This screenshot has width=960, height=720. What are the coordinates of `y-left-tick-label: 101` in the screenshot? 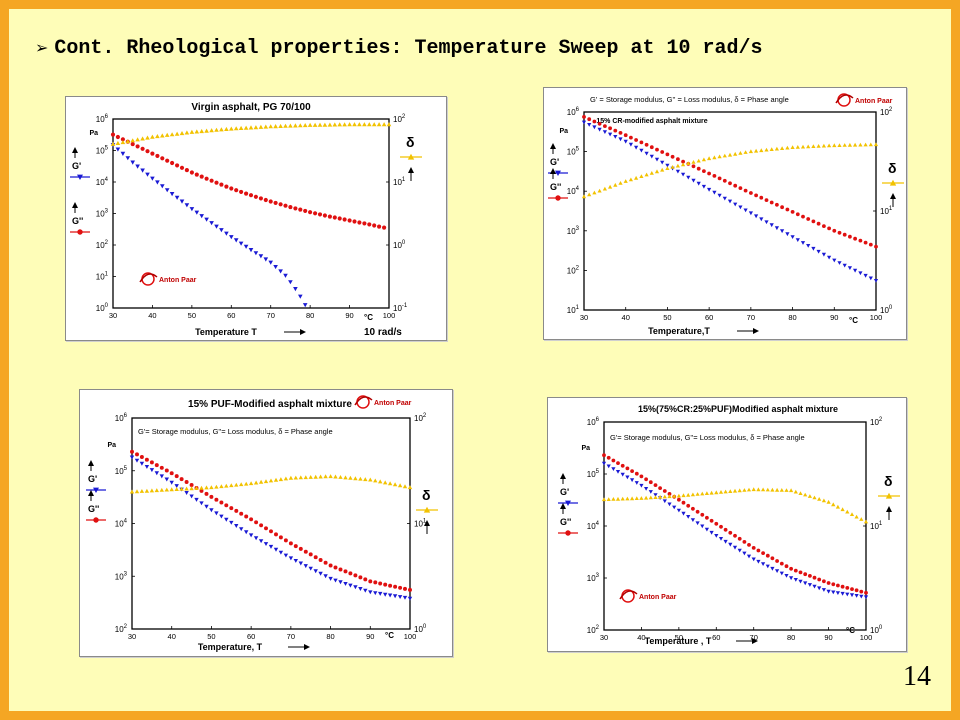 It's located at (102, 277).